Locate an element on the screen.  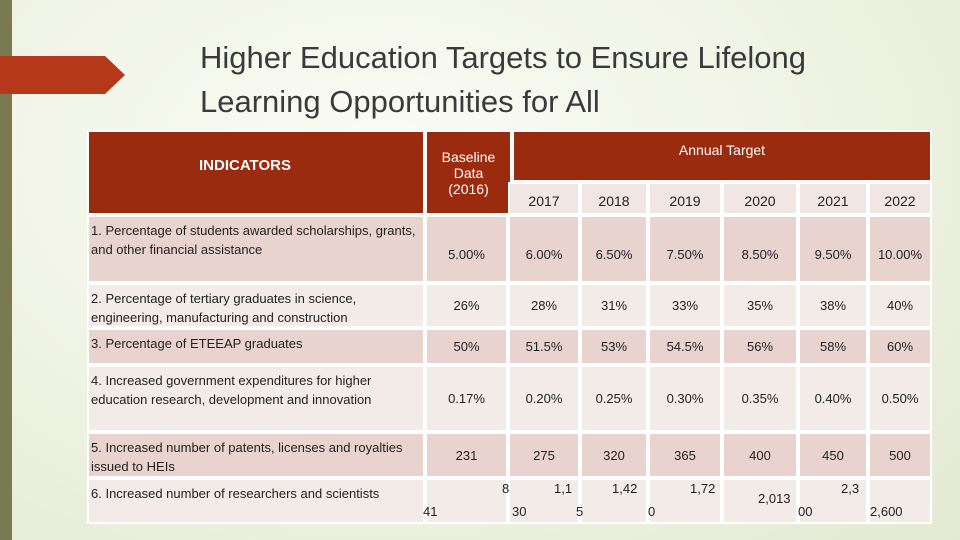
year-header: 2021 is located at coordinates (833, 198).